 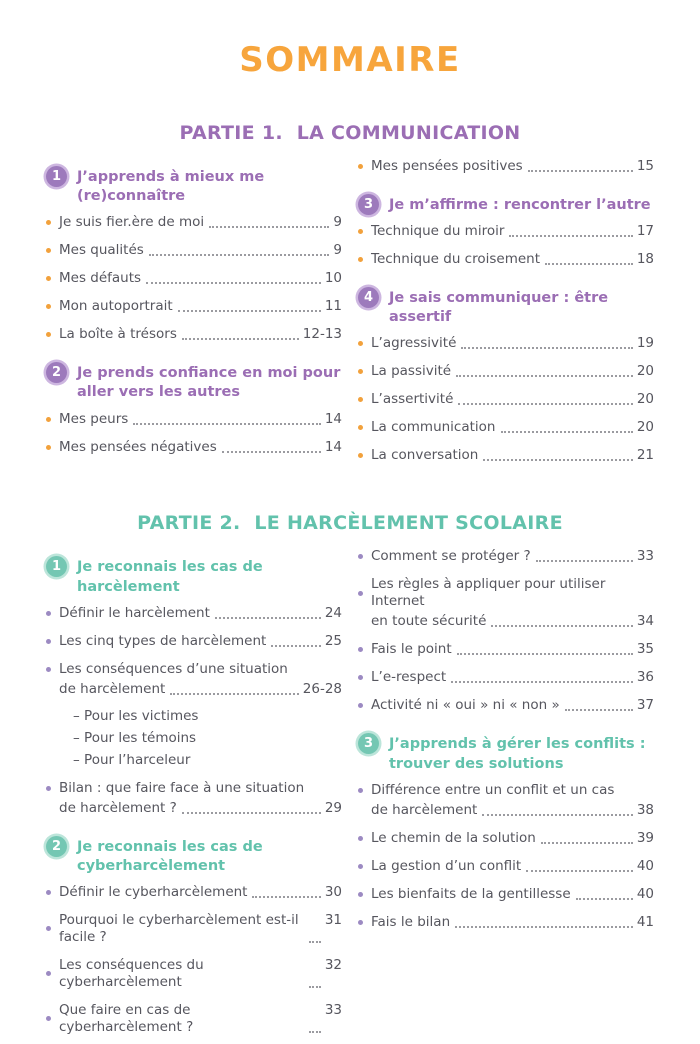 What do you see at coordinates (163, 640) in the screenshot?
I see `item-label: Les cinq types de harcèlement` at bounding box center [163, 640].